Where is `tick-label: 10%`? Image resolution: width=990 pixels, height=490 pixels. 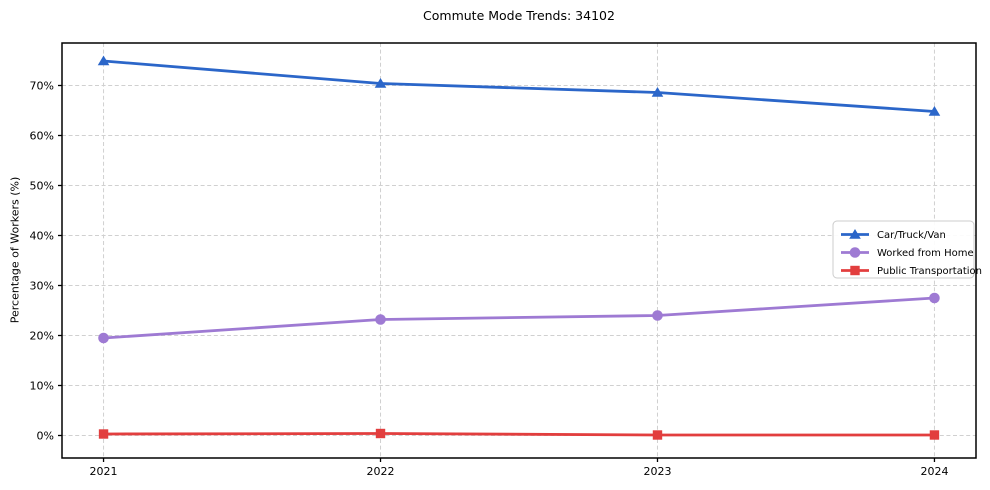
tick-label: 10% is located at coordinates (42, 386).